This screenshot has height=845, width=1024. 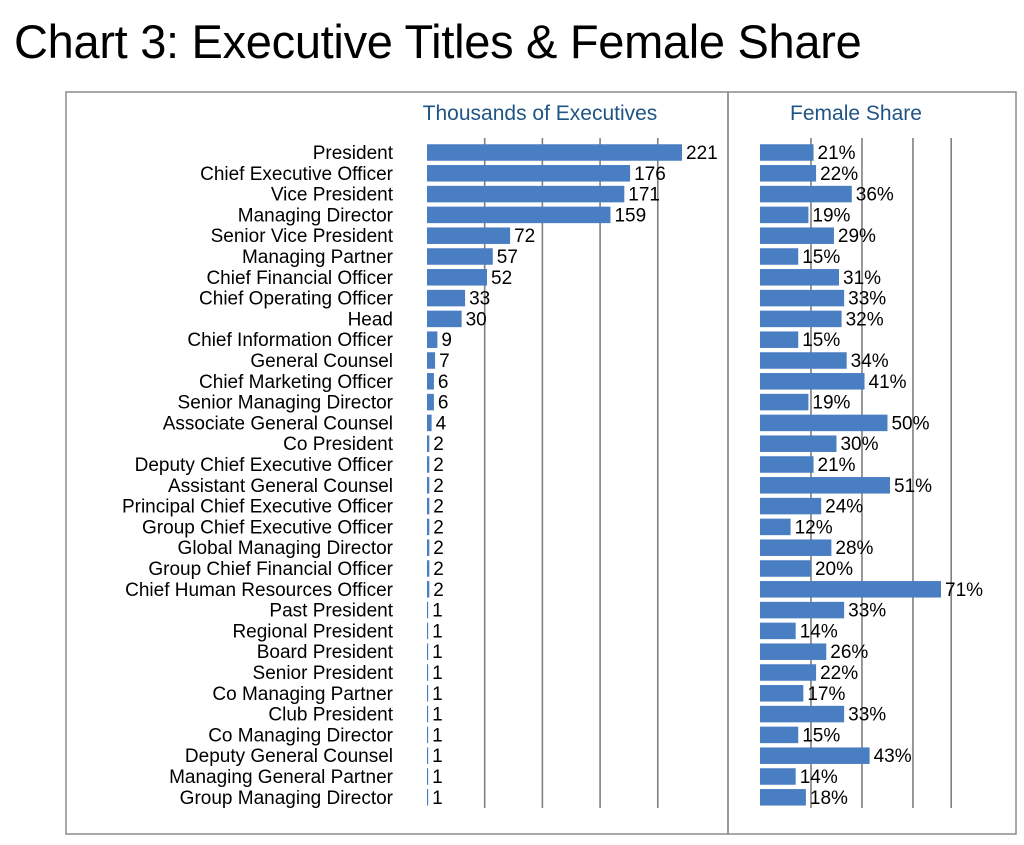 I want to click on category-label: Global Managing Director, so click(x=286, y=548).